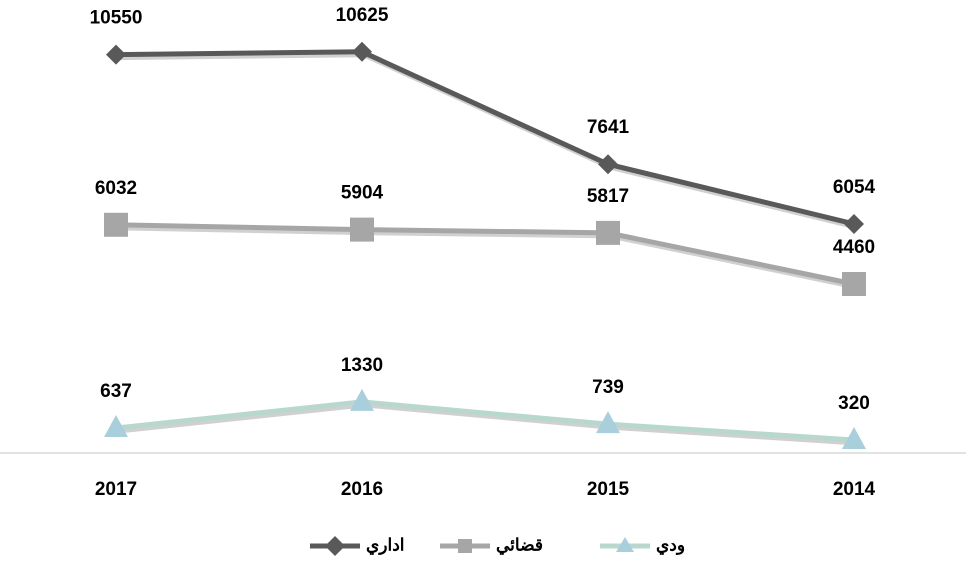  What do you see at coordinates (362, 15) in the screenshot?
I see `data-label: 10625` at bounding box center [362, 15].